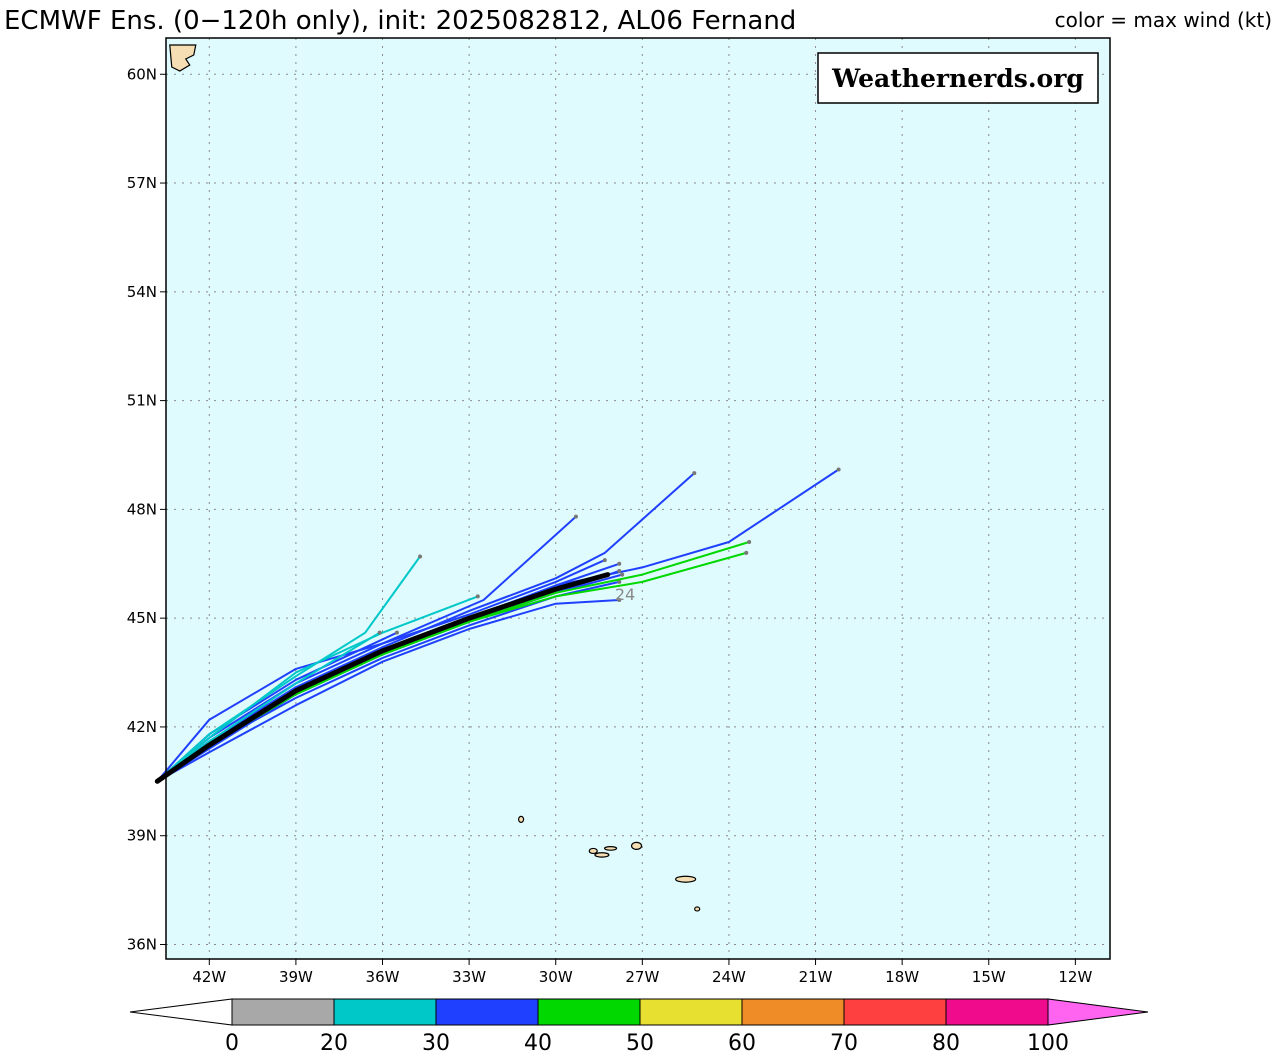 This screenshot has height=1056, width=1278. Describe the element at coordinates (610, 848) in the screenshot. I see `island-sao-jorge` at that location.